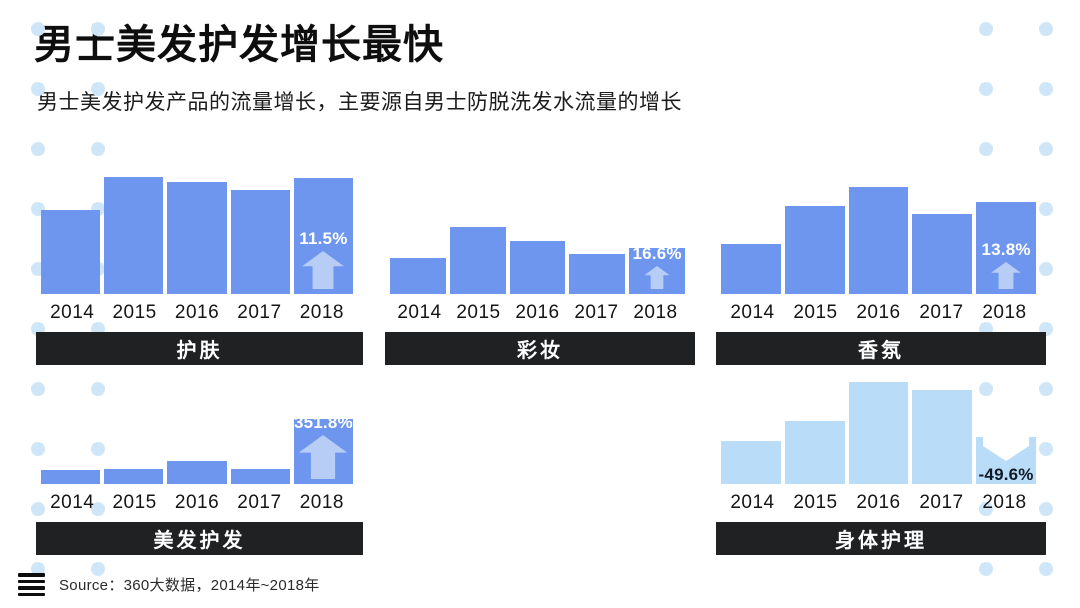 Image resolution: width=1080 pixels, height=608 pixels. I want to click on growth-percent-label: 11.5%, so click(323, 238).